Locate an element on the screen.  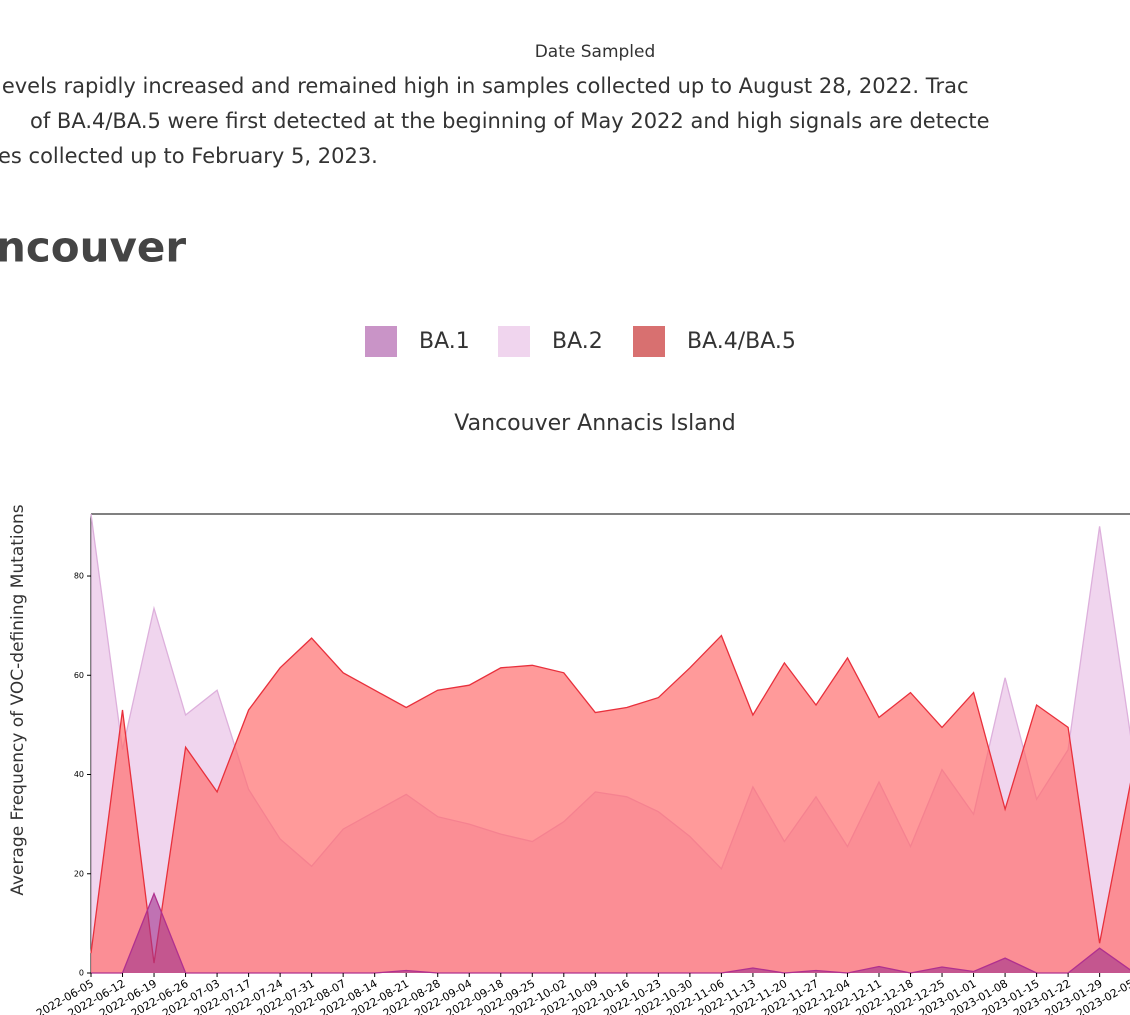
area-line is located at coordinates (610, 932).